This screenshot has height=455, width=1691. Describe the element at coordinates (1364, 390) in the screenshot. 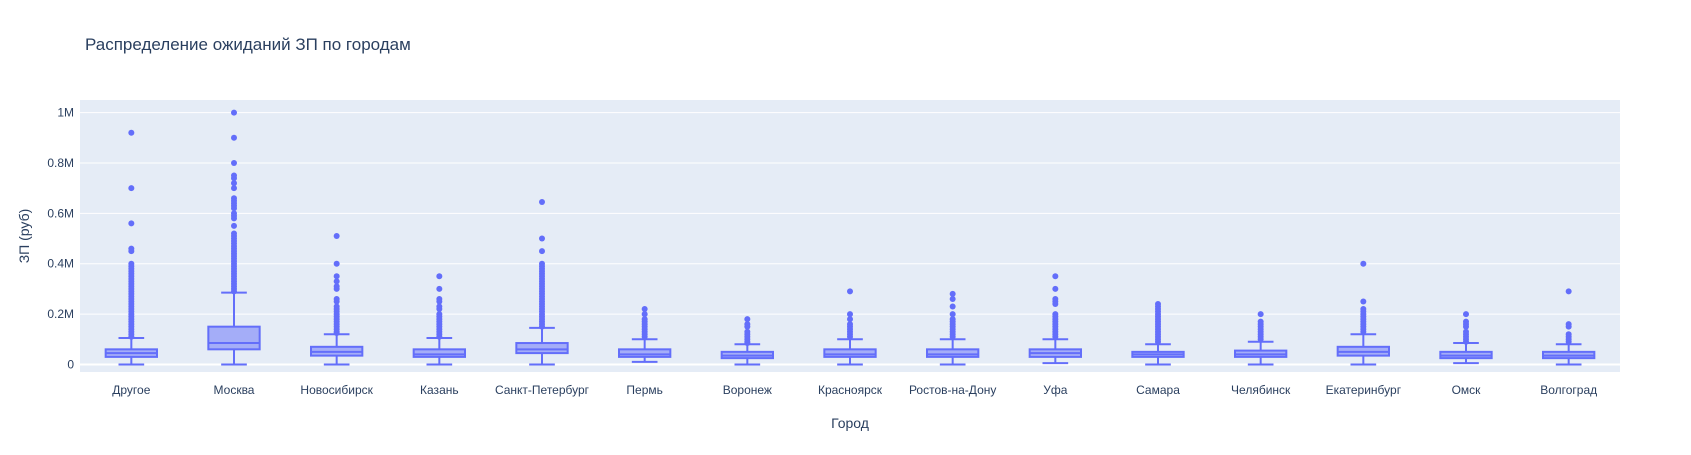

I see `x-tick-label: Екатеринбург` at that location.